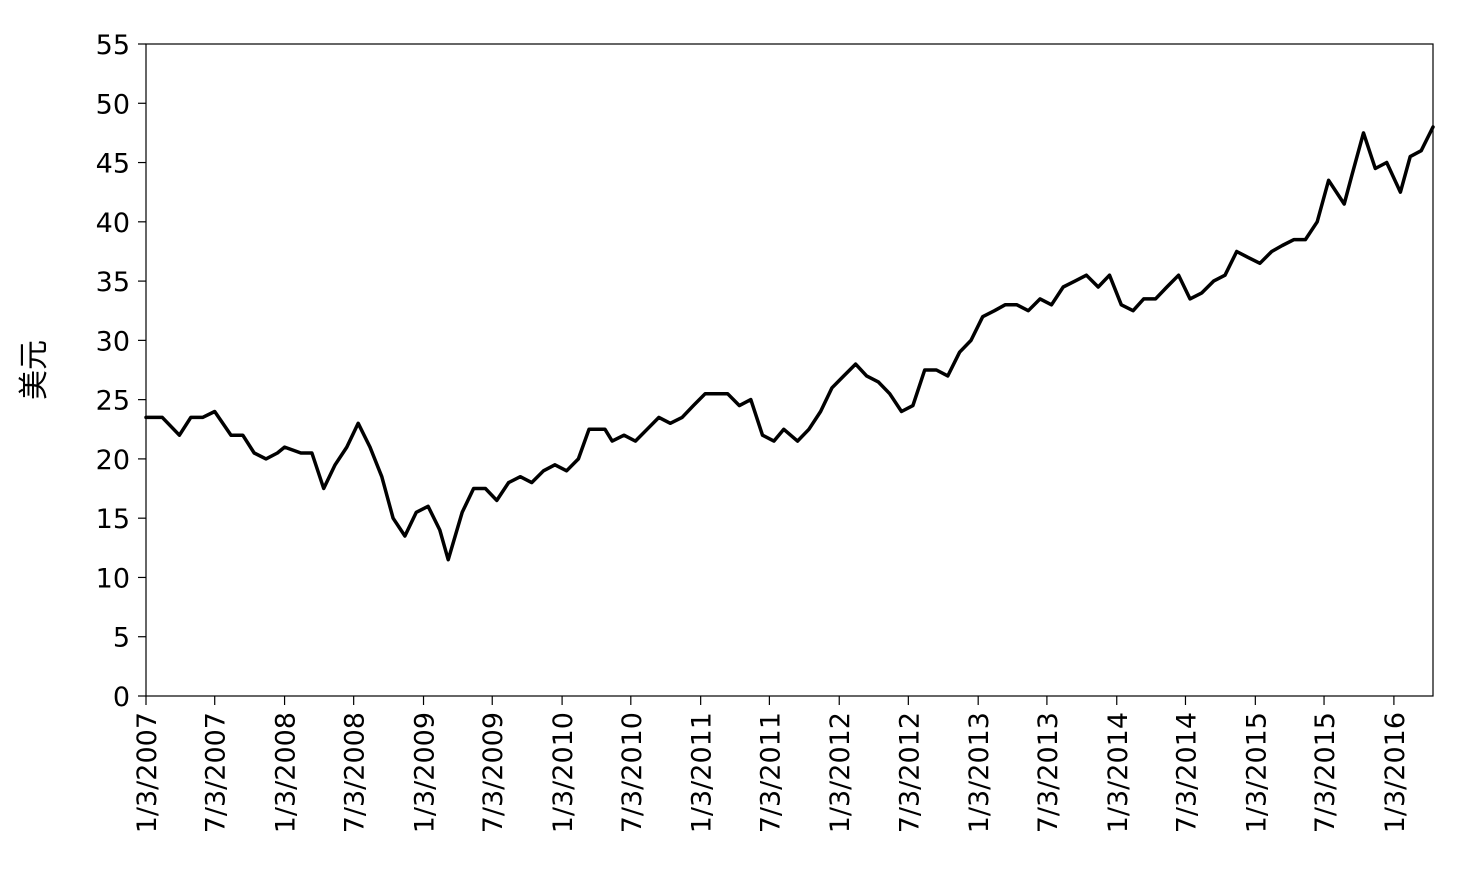 The height and width of the screenshot is (886, 1477). What do you see at coordinates (121, 697) in the screenshot?
I see `y-tick-label: 0` at bounding box center [121, 697].